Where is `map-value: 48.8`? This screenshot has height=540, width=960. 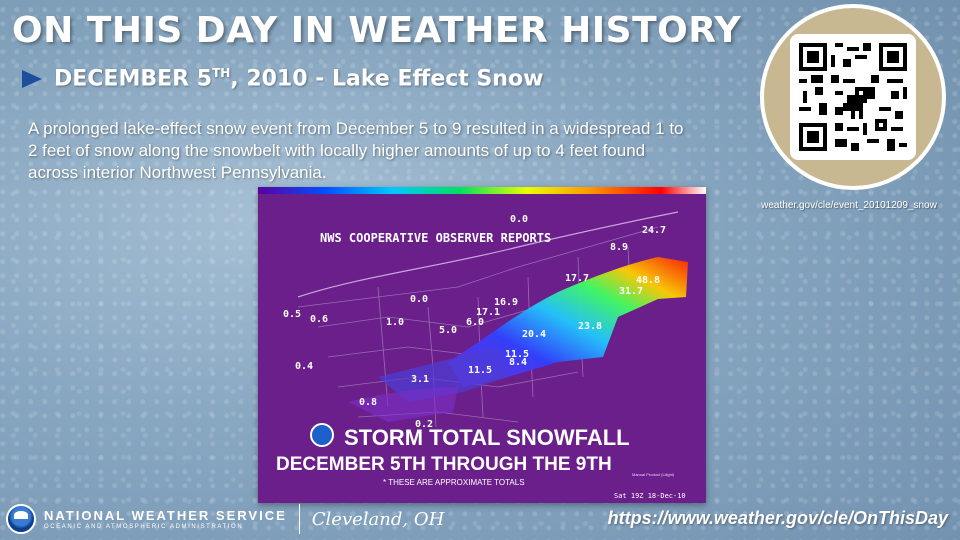 map-value: 48.8 is located at coordinates (648, 280).